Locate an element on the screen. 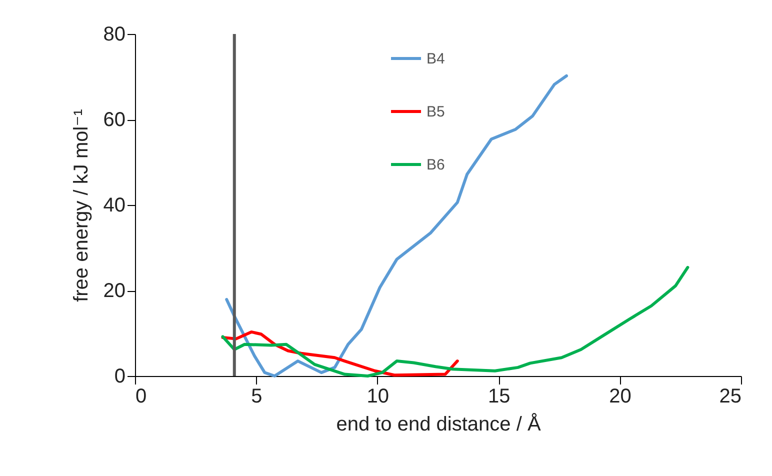  x-tick-label: 0 is located at coordinates (141, 397).